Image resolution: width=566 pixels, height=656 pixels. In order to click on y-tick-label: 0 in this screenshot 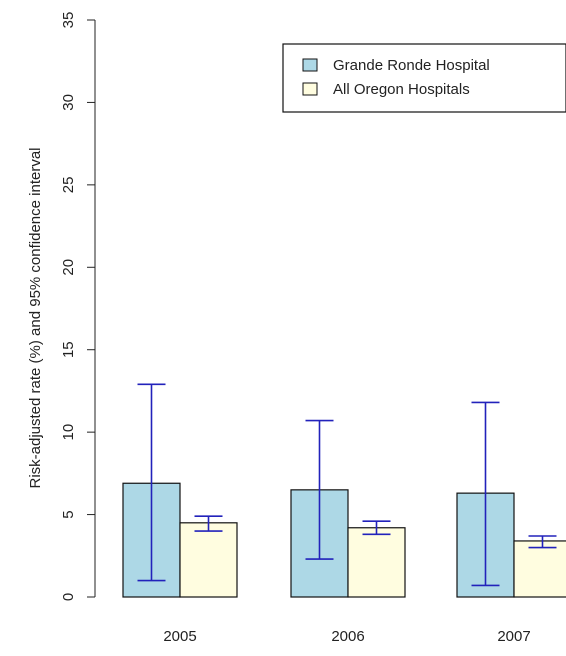, I will do `click(68, 597)`.